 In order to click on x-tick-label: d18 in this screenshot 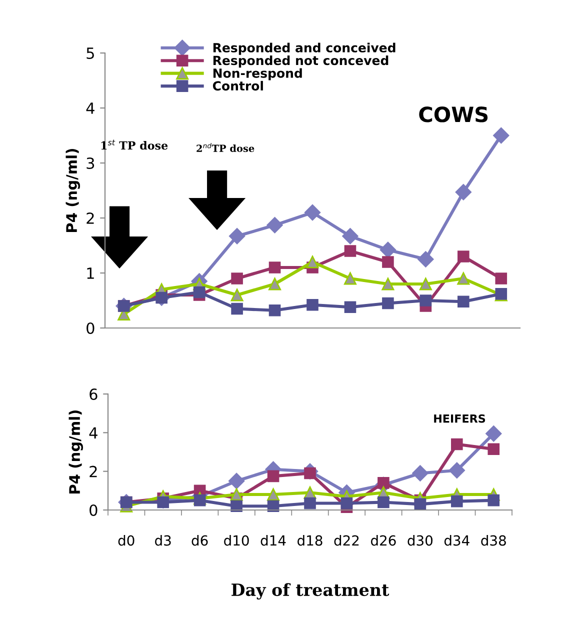, I will do `click(310, 540)`.